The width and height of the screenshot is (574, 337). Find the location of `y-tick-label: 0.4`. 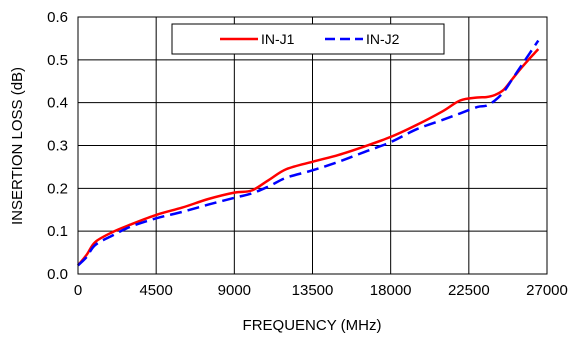

y-tick-label: 0.4 is located at coordinates (57, 103).